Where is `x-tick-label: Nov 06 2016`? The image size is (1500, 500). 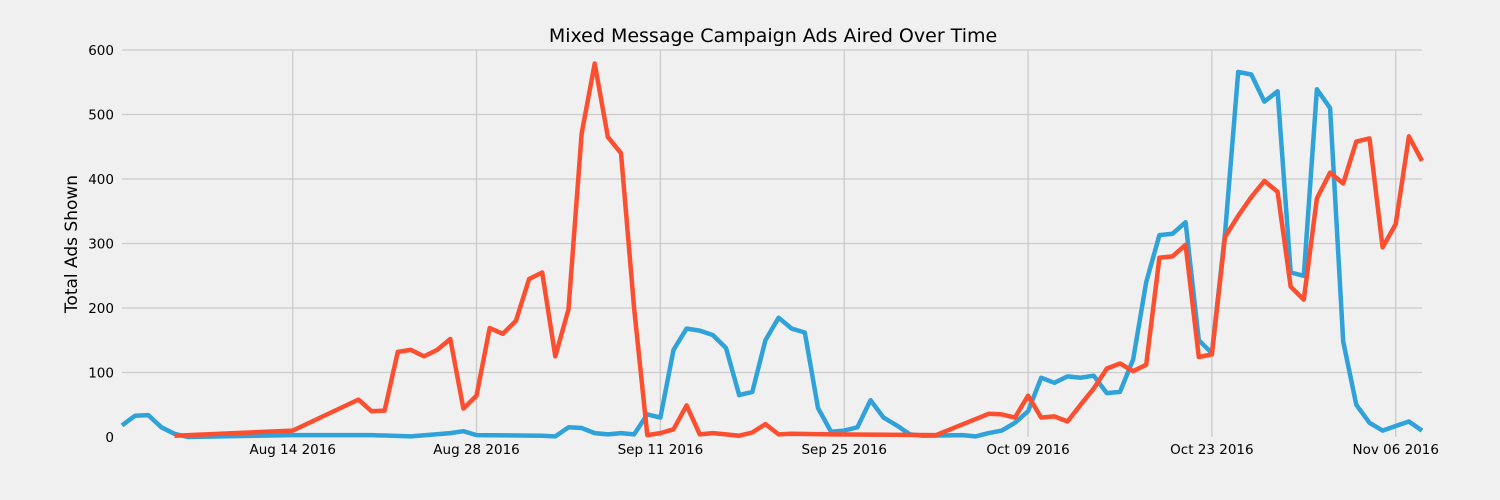 x-tick-label: Nov 06 2016 is located at coordinates (1396, 450).